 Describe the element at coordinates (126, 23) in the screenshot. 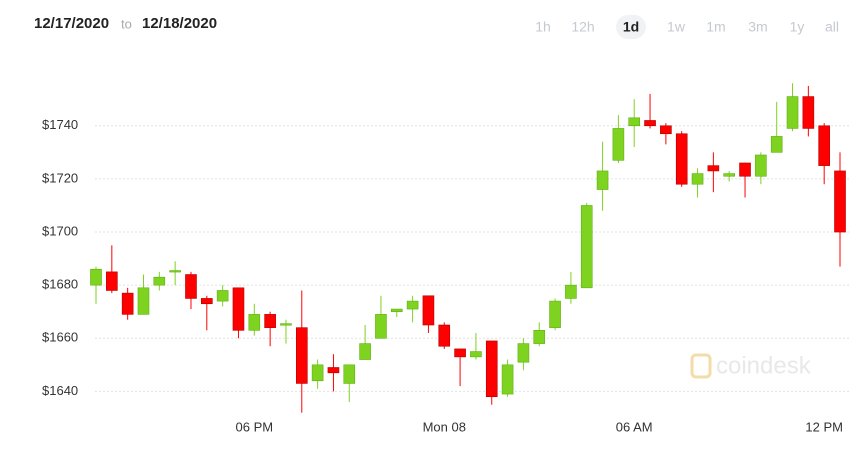

I see `date-sep: to` at that location.